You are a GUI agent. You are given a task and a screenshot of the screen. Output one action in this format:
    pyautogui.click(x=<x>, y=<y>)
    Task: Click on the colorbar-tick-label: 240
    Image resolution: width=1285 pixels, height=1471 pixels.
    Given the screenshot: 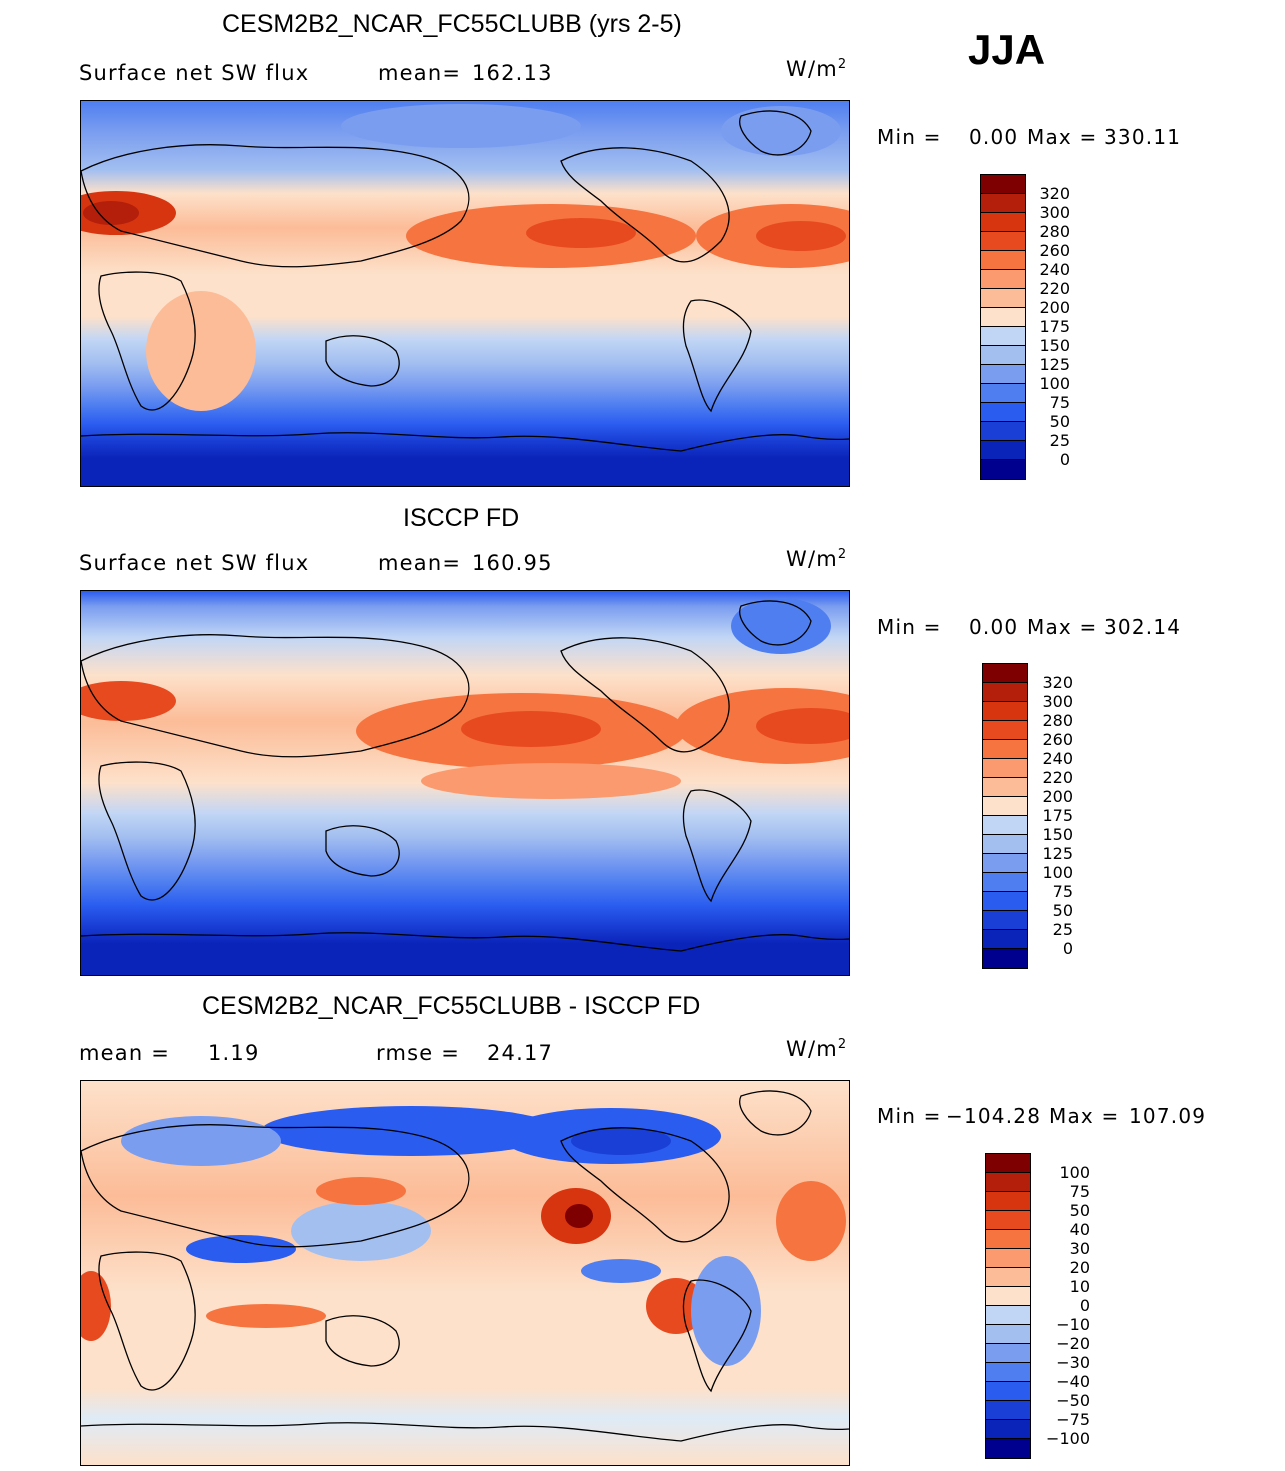 What is the action you would take?
    pyautogui.click(x=1054, y=269)
    